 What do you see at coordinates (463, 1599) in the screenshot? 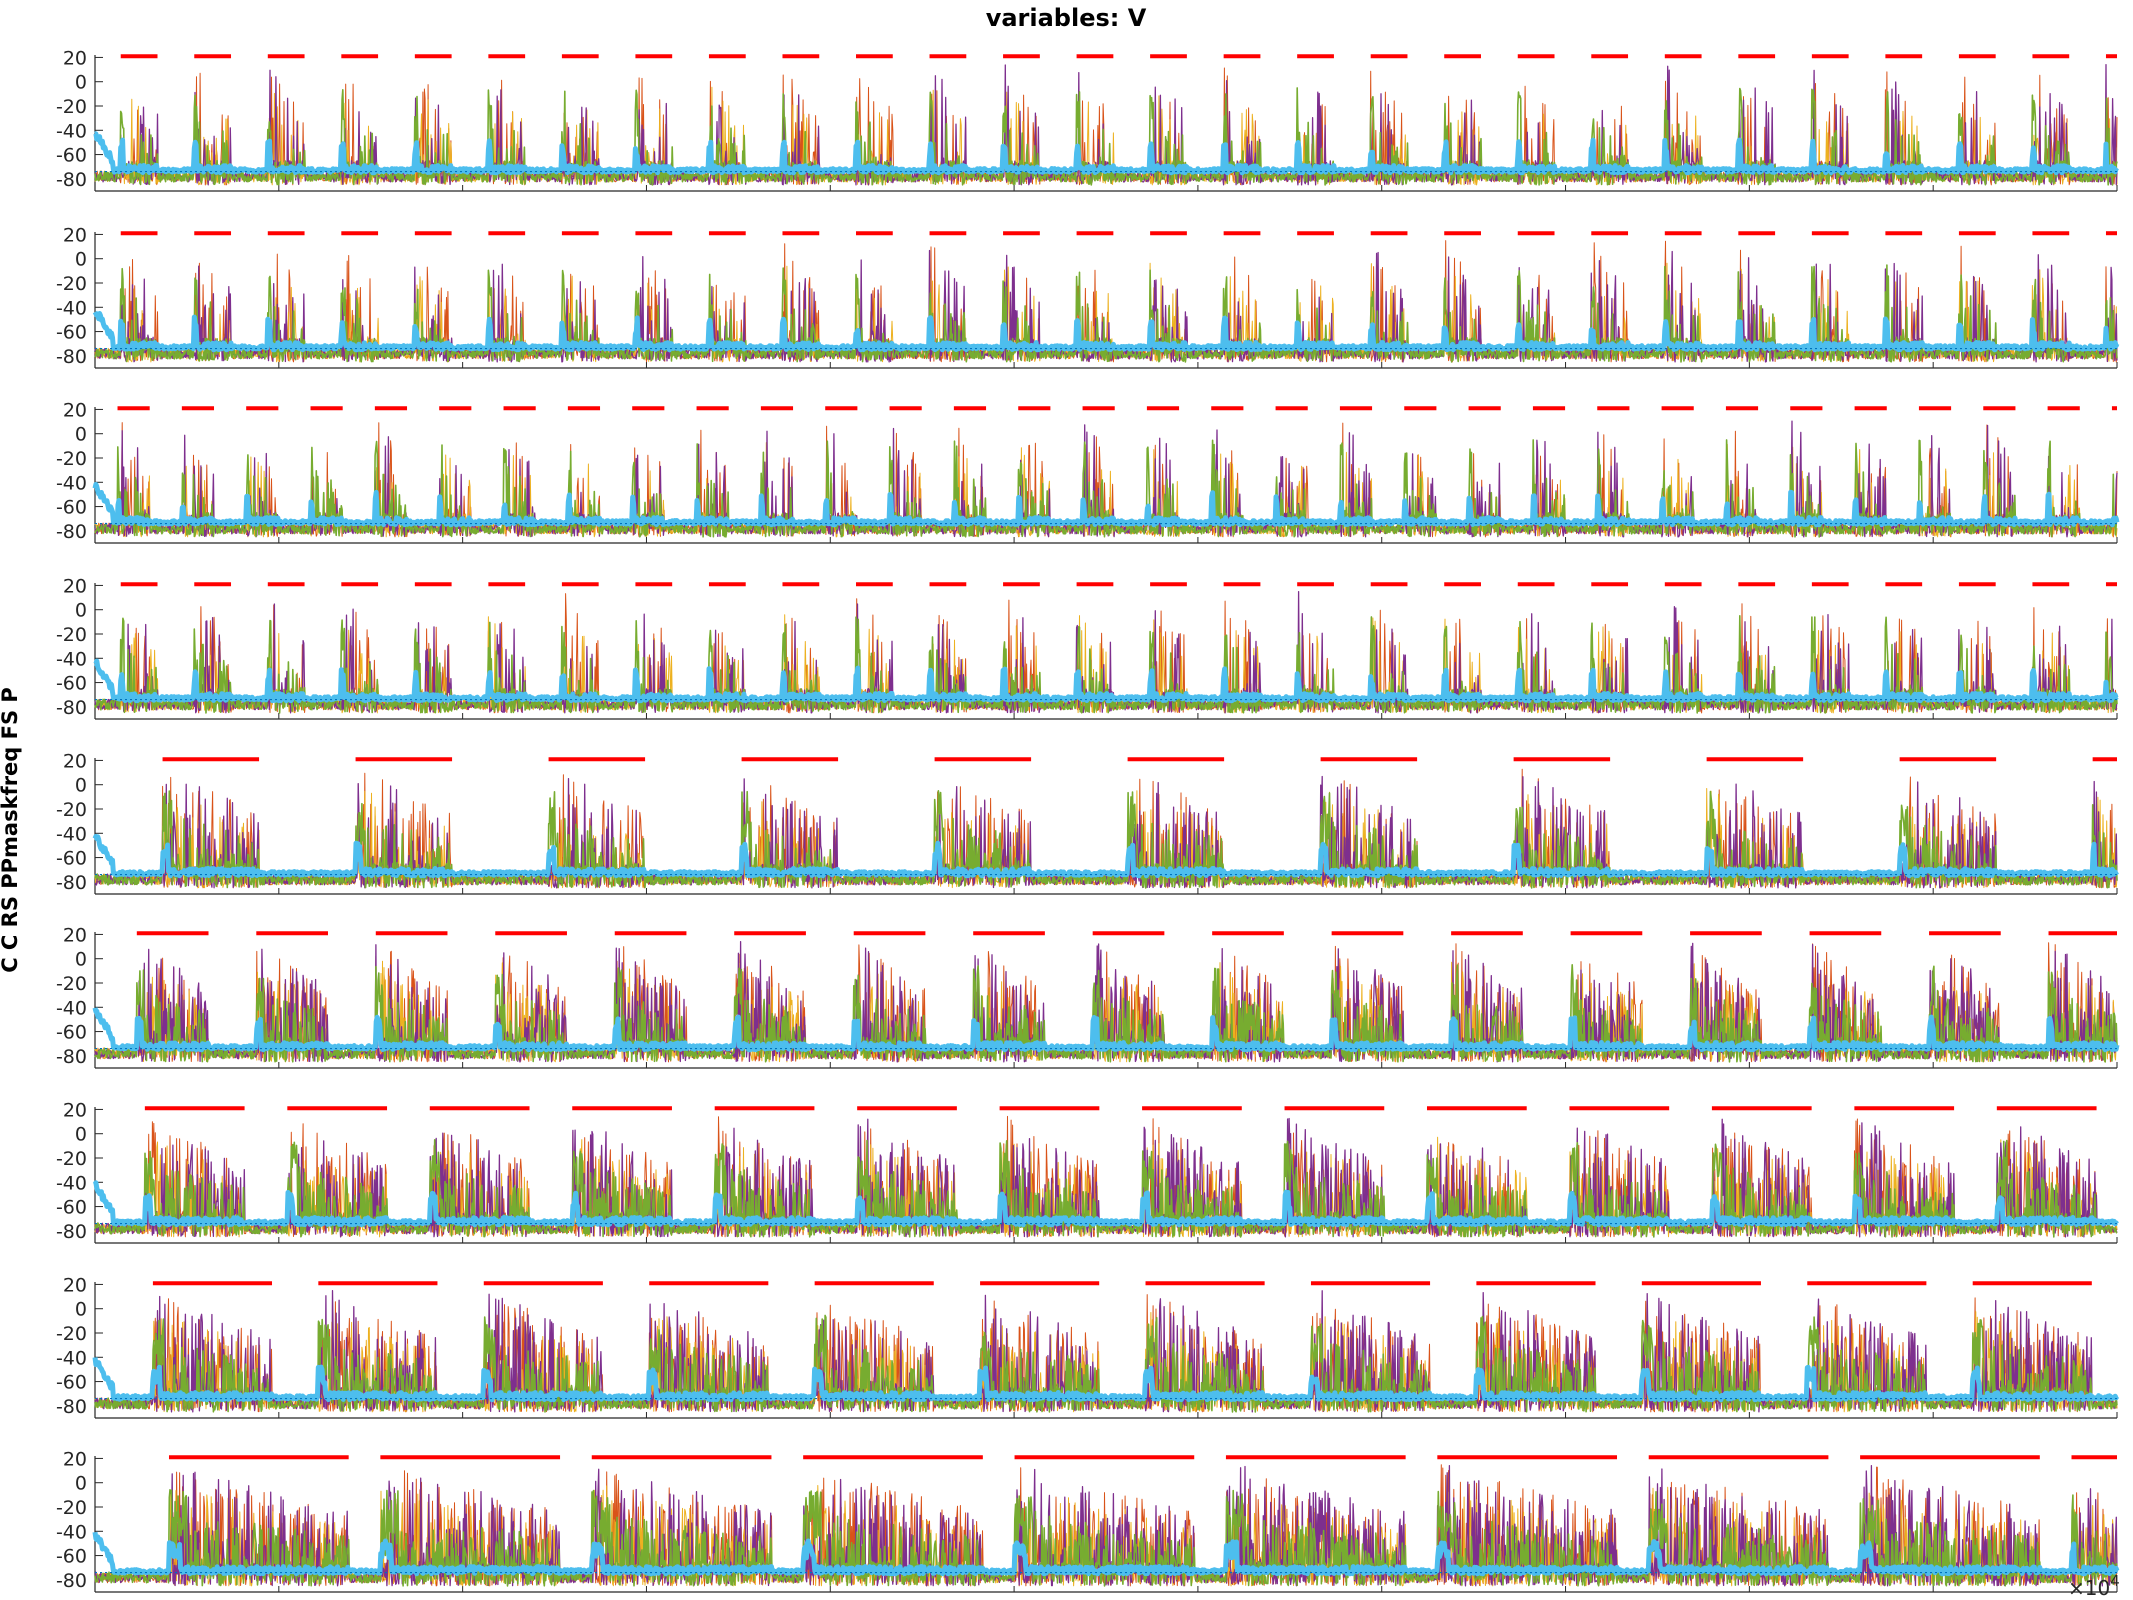
I see `x-tick-label: 0.4` at bounding box center [463, 1599].